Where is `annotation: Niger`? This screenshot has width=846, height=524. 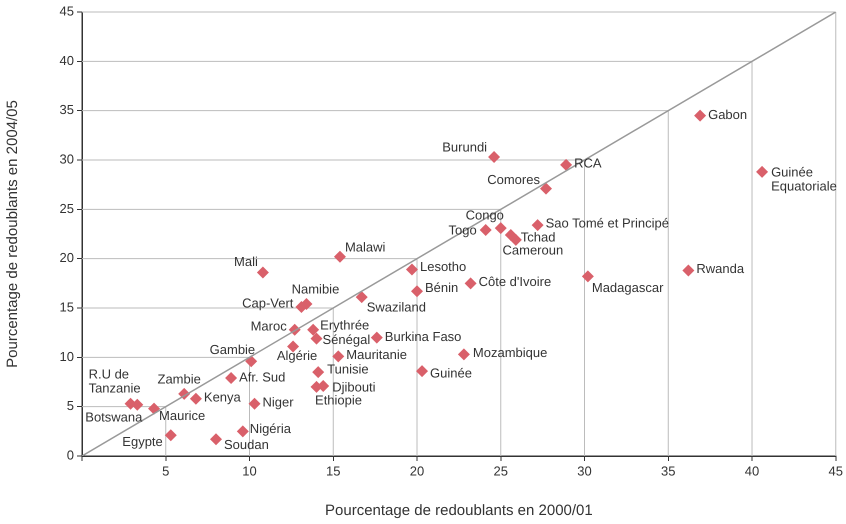
annotation: Niger is located at coordinates (278, 402).